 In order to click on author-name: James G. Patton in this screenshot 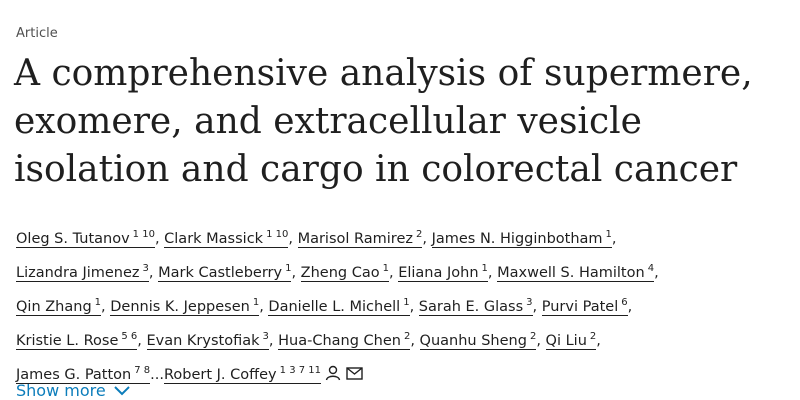, I will do `click(74, 375)`.